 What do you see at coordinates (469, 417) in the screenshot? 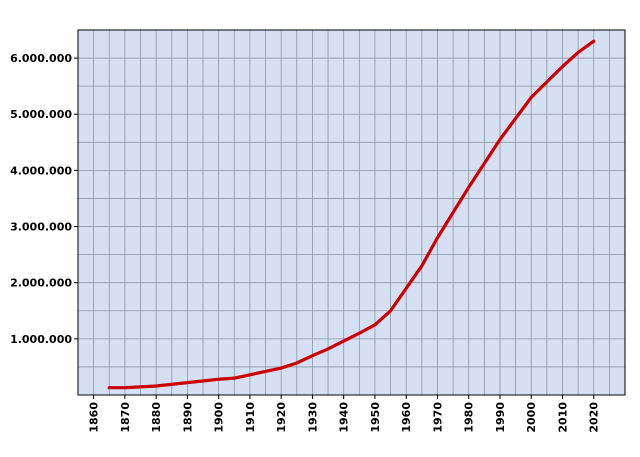
I see `x-tick-label: 1980` at bounding box center [469, 417].